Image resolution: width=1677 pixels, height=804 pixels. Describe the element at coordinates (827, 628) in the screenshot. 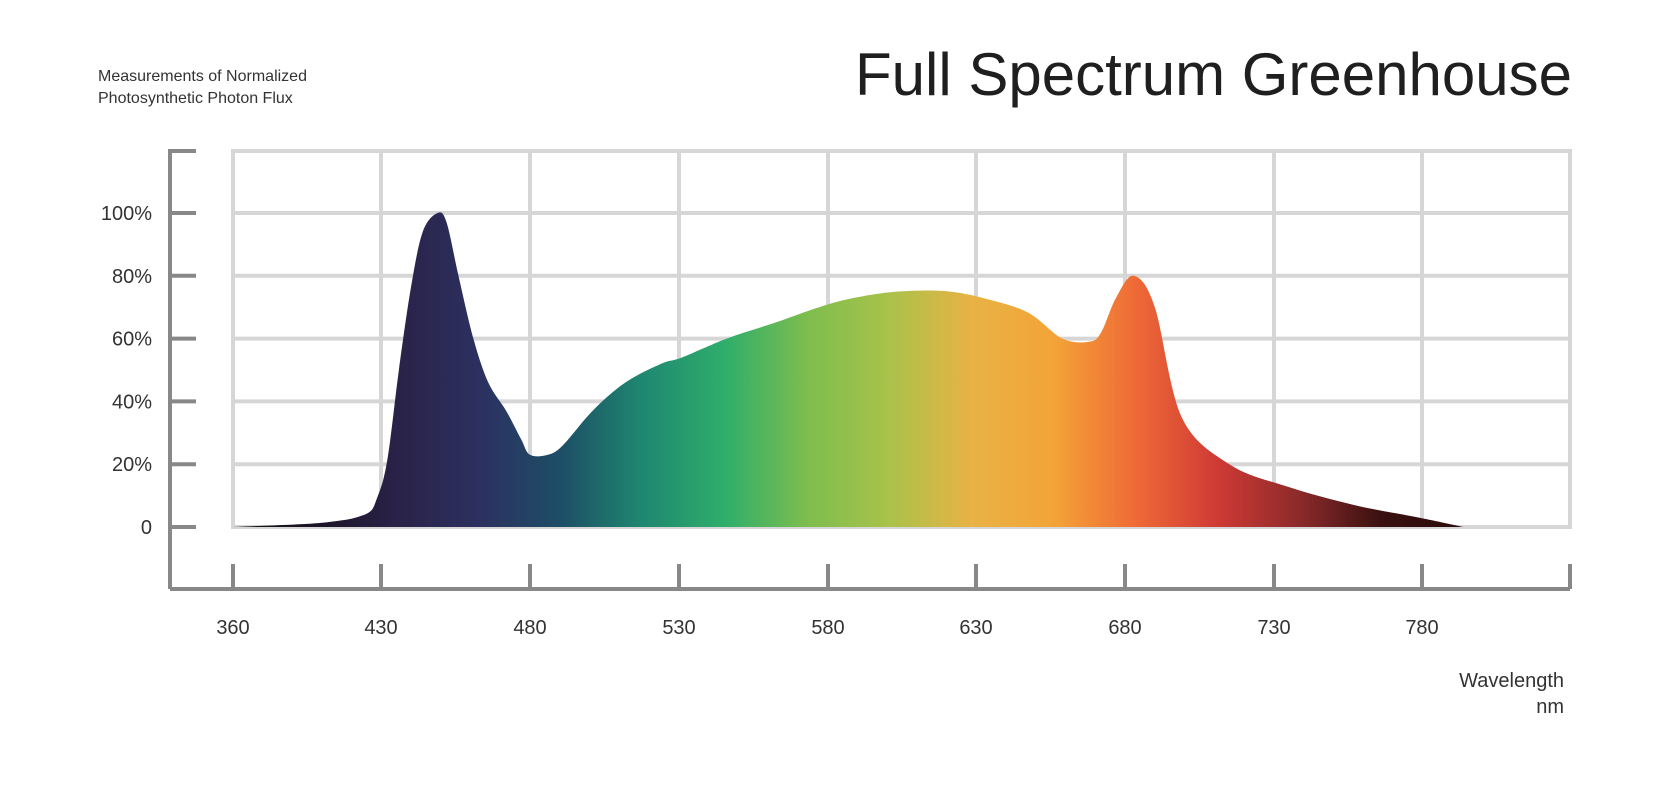

I see `x-tick-label: 580` at that location.